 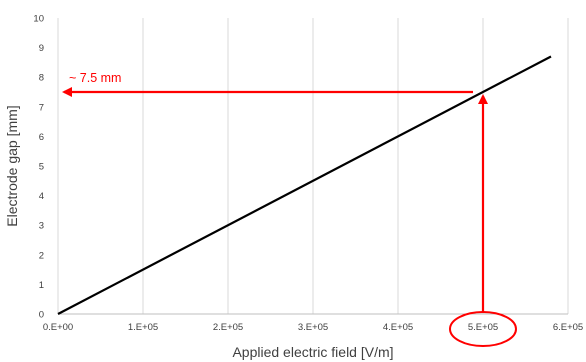 What do you see at coordinates (95, 78) in the screenshot?
I see `annotation-label: ~ 7.5 mm` at bounding box center [95, 78].